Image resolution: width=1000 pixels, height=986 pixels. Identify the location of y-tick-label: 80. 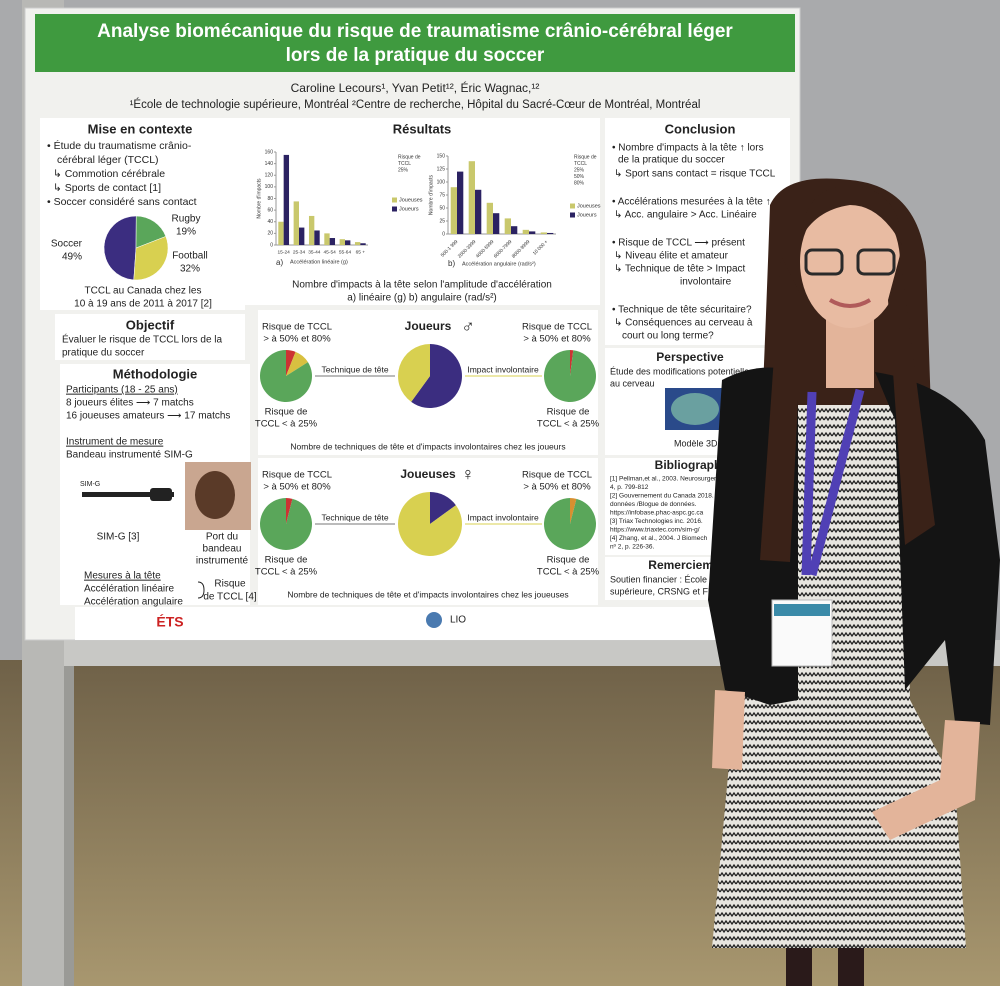
(270, 199).